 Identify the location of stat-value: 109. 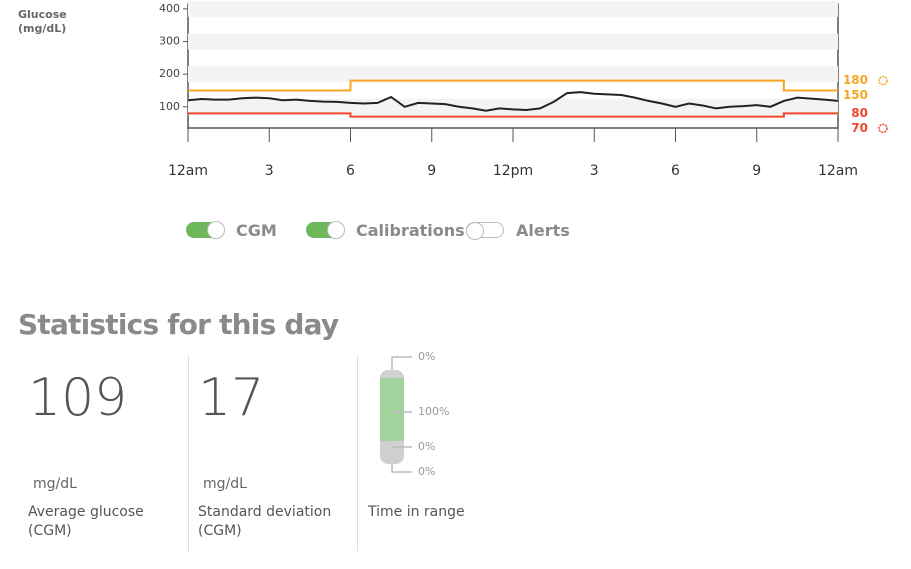
(78, 398).